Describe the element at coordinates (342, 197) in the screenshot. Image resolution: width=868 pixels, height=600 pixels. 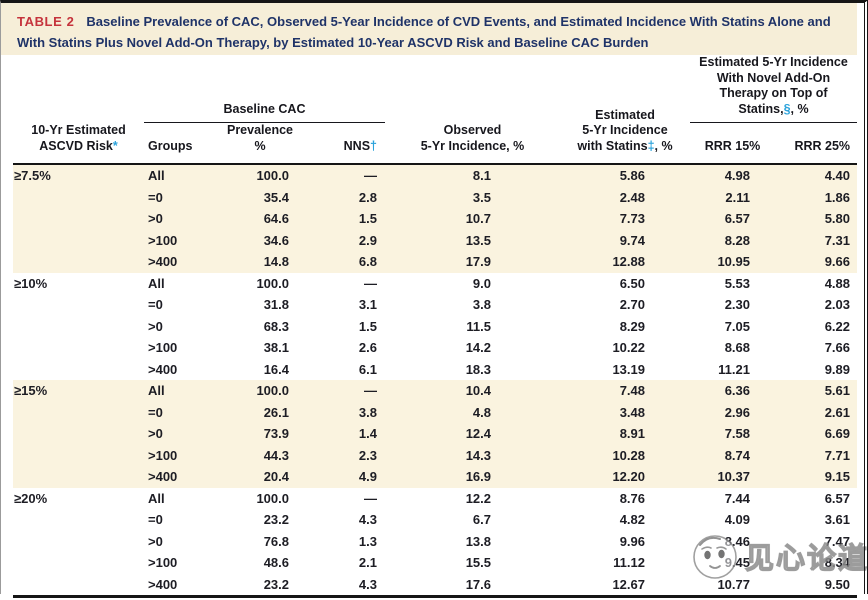
I see `cell-nns: 2.8` at that location.